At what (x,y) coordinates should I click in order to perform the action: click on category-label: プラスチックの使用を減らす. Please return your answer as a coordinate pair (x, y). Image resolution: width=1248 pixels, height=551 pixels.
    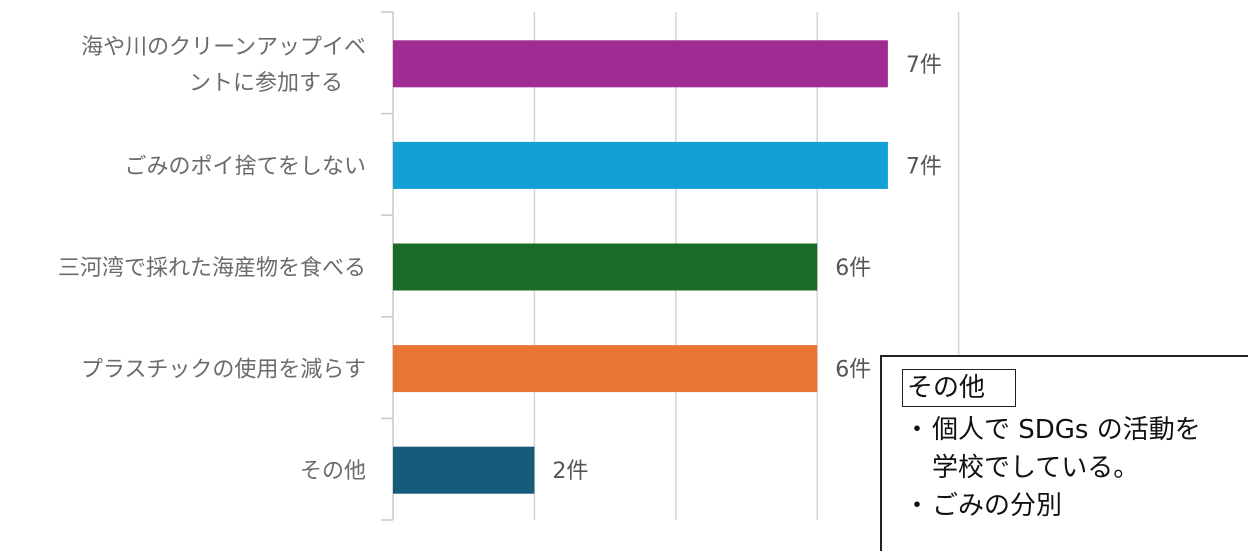
    Looking at the image, I should click on (223, 370).